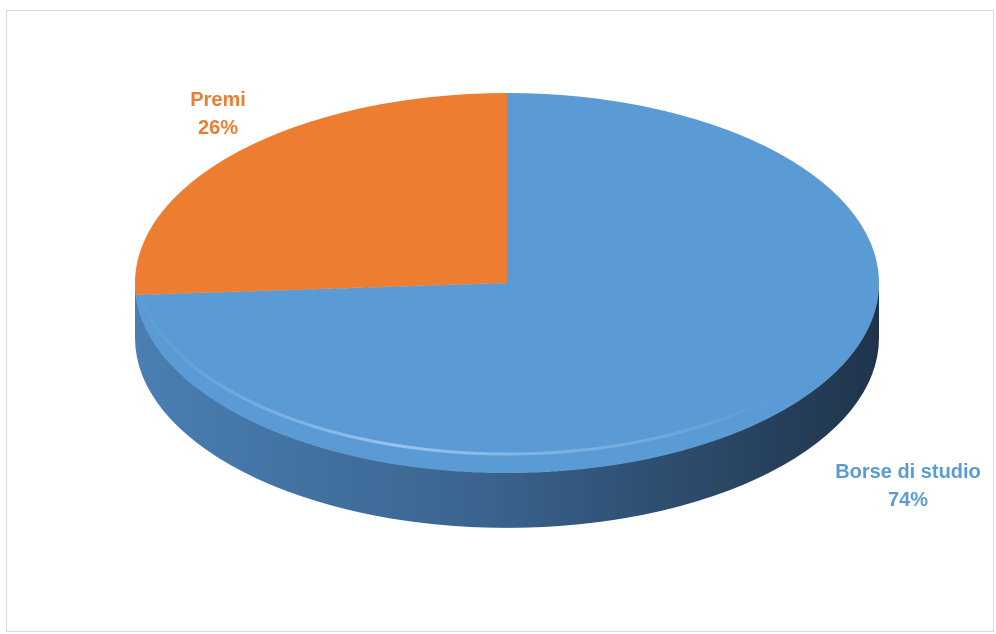  I want to click on pie-slice-premi, so click(321, 194).